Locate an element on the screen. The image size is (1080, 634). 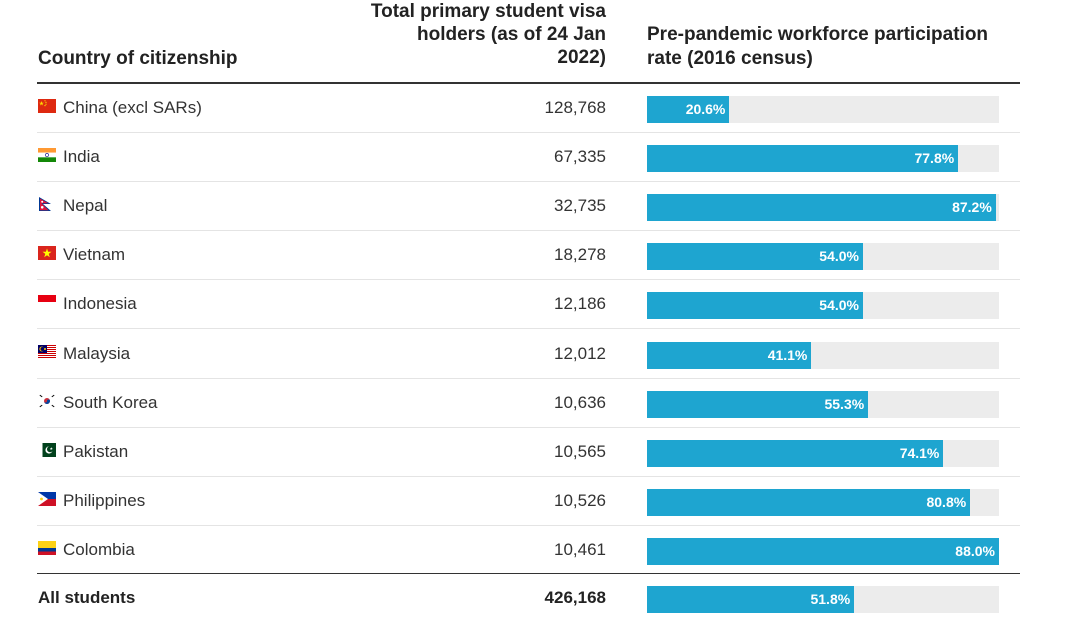
participation-bar-label: 74.1% is located at coordinates (919, 452).